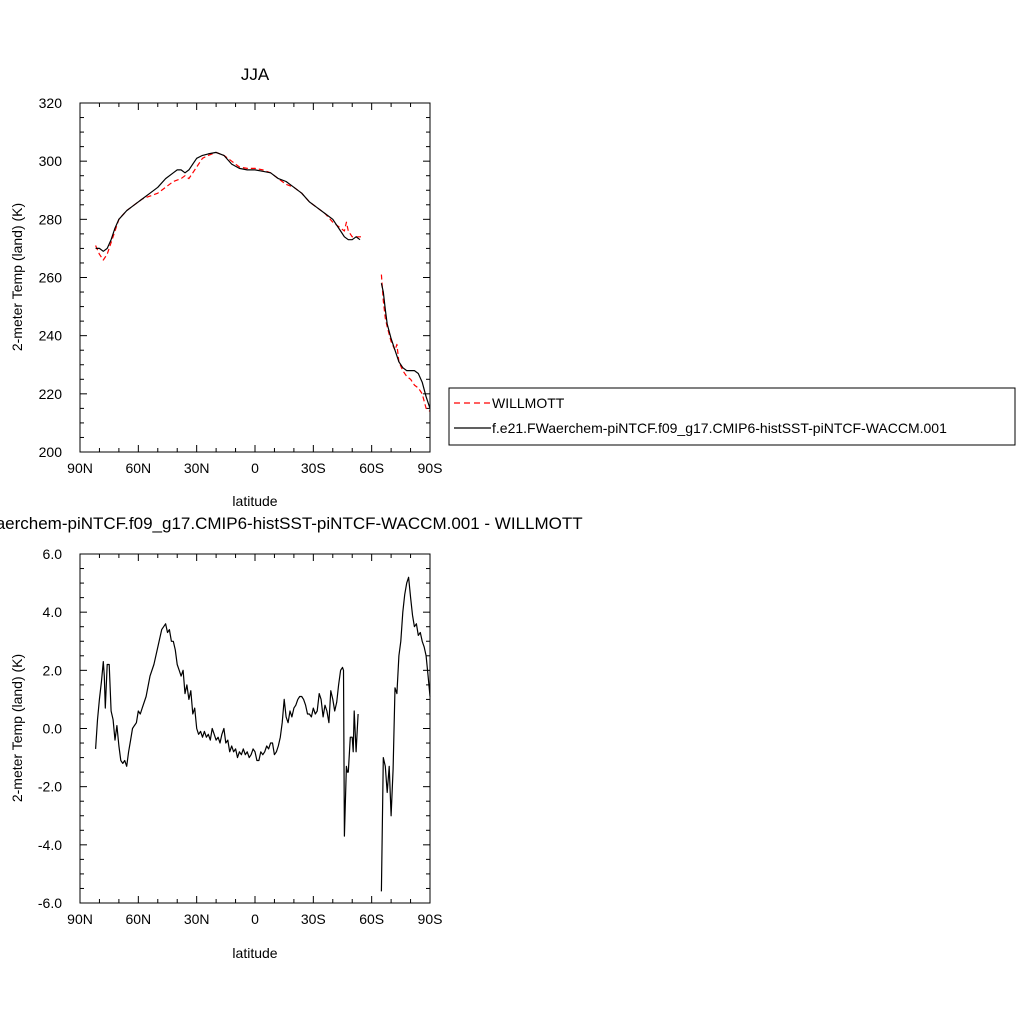  I want to click on y-tick-label: 6.0, so click(53, 554).